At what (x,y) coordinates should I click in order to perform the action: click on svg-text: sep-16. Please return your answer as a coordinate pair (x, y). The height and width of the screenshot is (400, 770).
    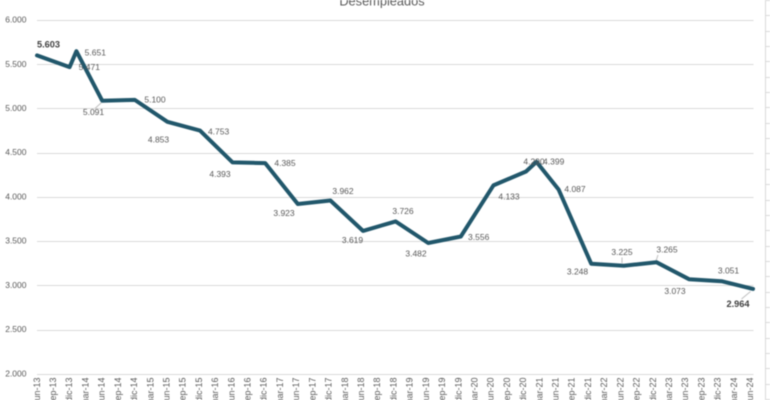
    Looking at the image, I should click on (248, 389).